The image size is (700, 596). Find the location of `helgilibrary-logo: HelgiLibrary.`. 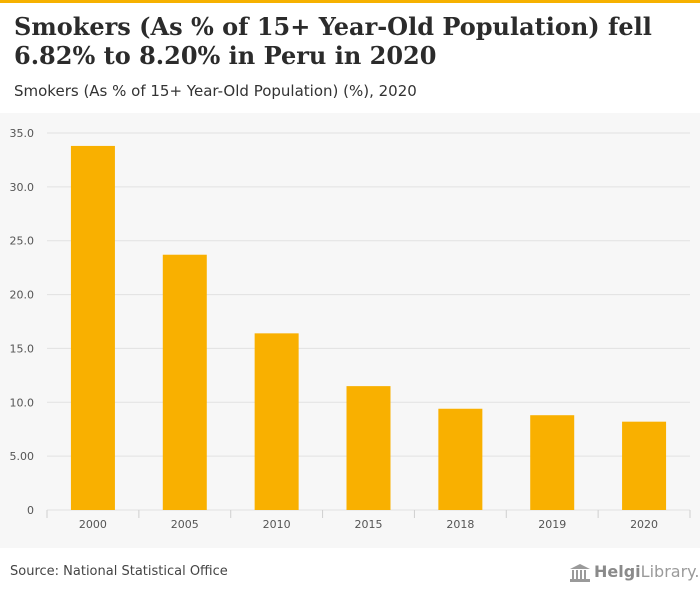

helgilibrary-logo: HelgiLibrary. is located at coordinates (633, 573).